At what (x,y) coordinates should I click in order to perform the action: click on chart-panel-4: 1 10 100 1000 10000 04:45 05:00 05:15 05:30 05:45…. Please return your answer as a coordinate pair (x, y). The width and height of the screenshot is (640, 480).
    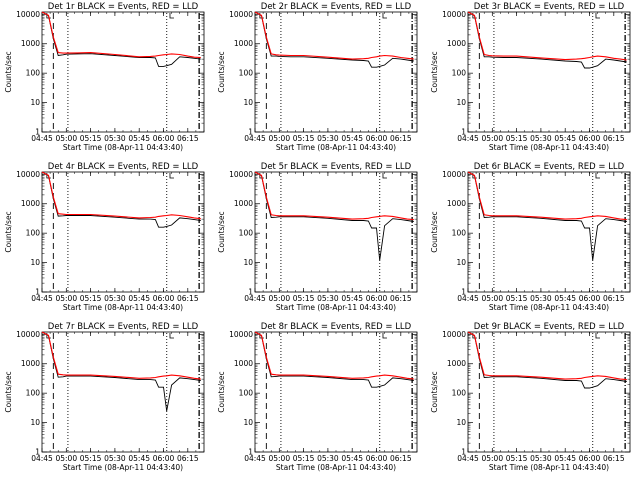
    Looking at the image, I should click on (104, 237).